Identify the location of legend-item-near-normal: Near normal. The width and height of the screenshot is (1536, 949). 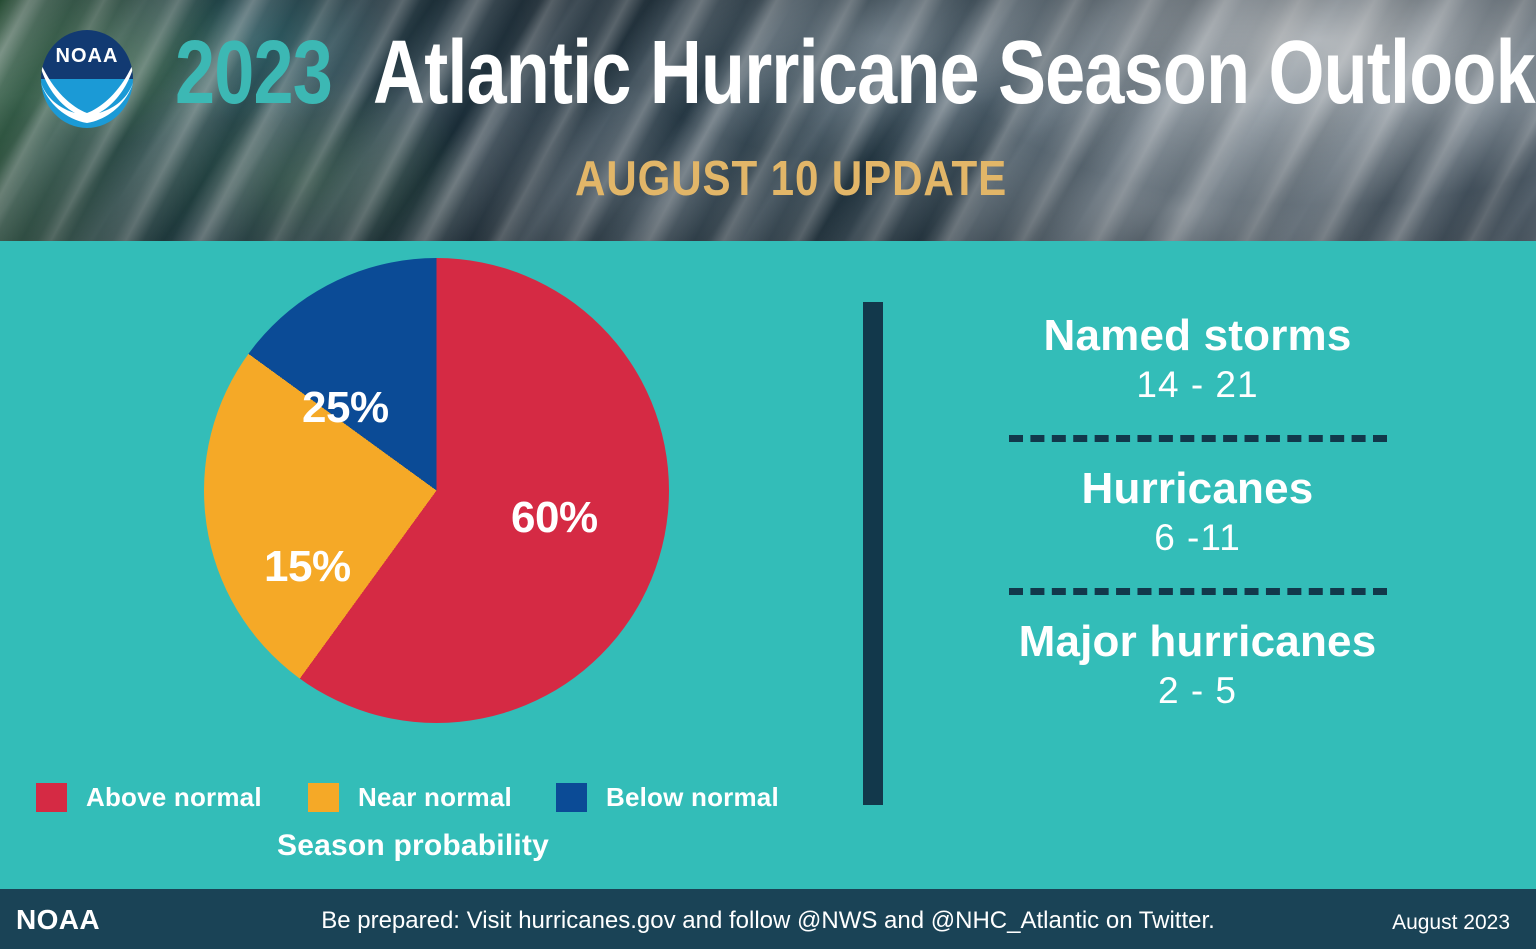
(410, 797).